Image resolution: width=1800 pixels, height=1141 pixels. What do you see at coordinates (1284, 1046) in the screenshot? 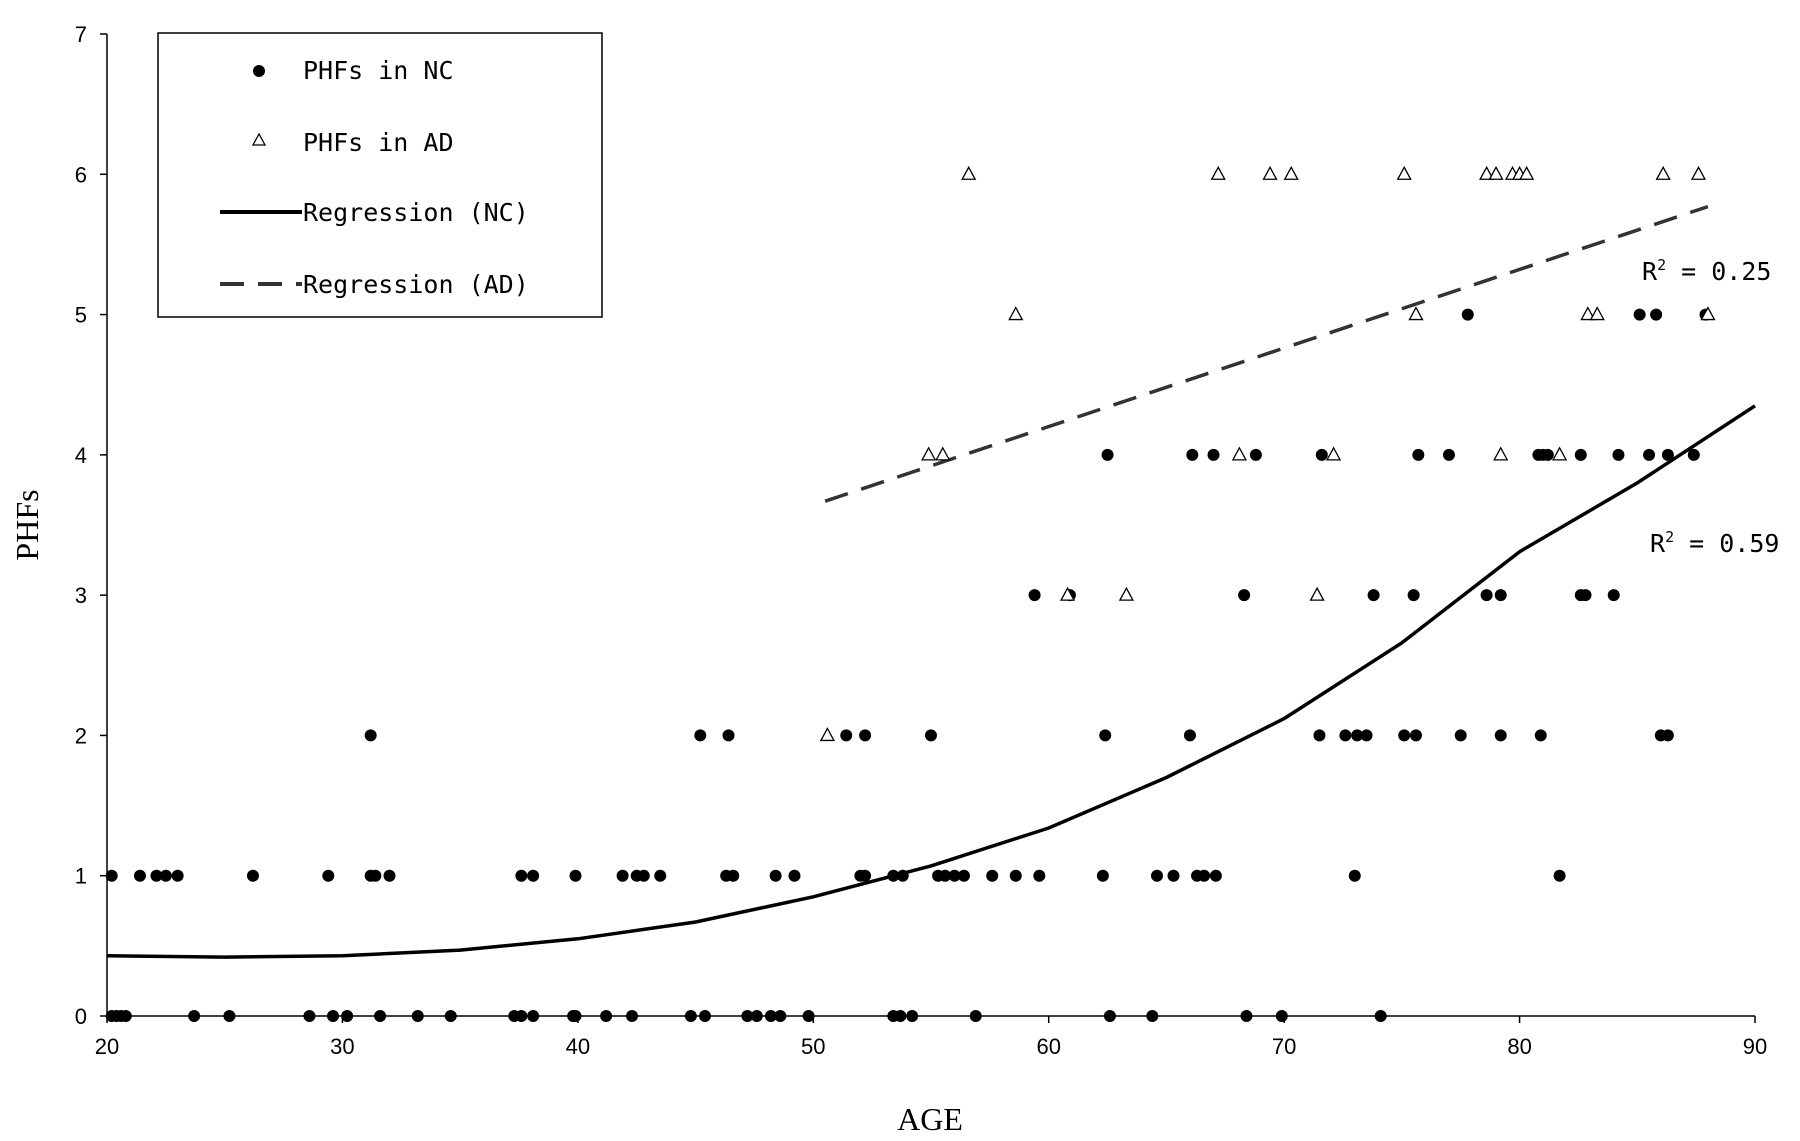
I see `x-tick-label: 70` at bounding box center [1284, 1046].